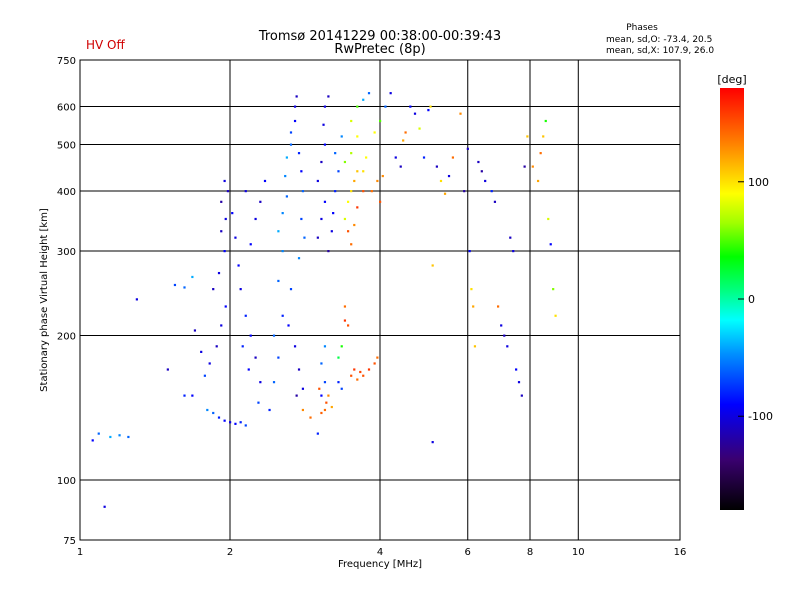 The height and width of the screenshot is (600, 800). Describe the element at coordinates (66, 146) in the screenshot. I see `y-tick-label: 500` at that location.